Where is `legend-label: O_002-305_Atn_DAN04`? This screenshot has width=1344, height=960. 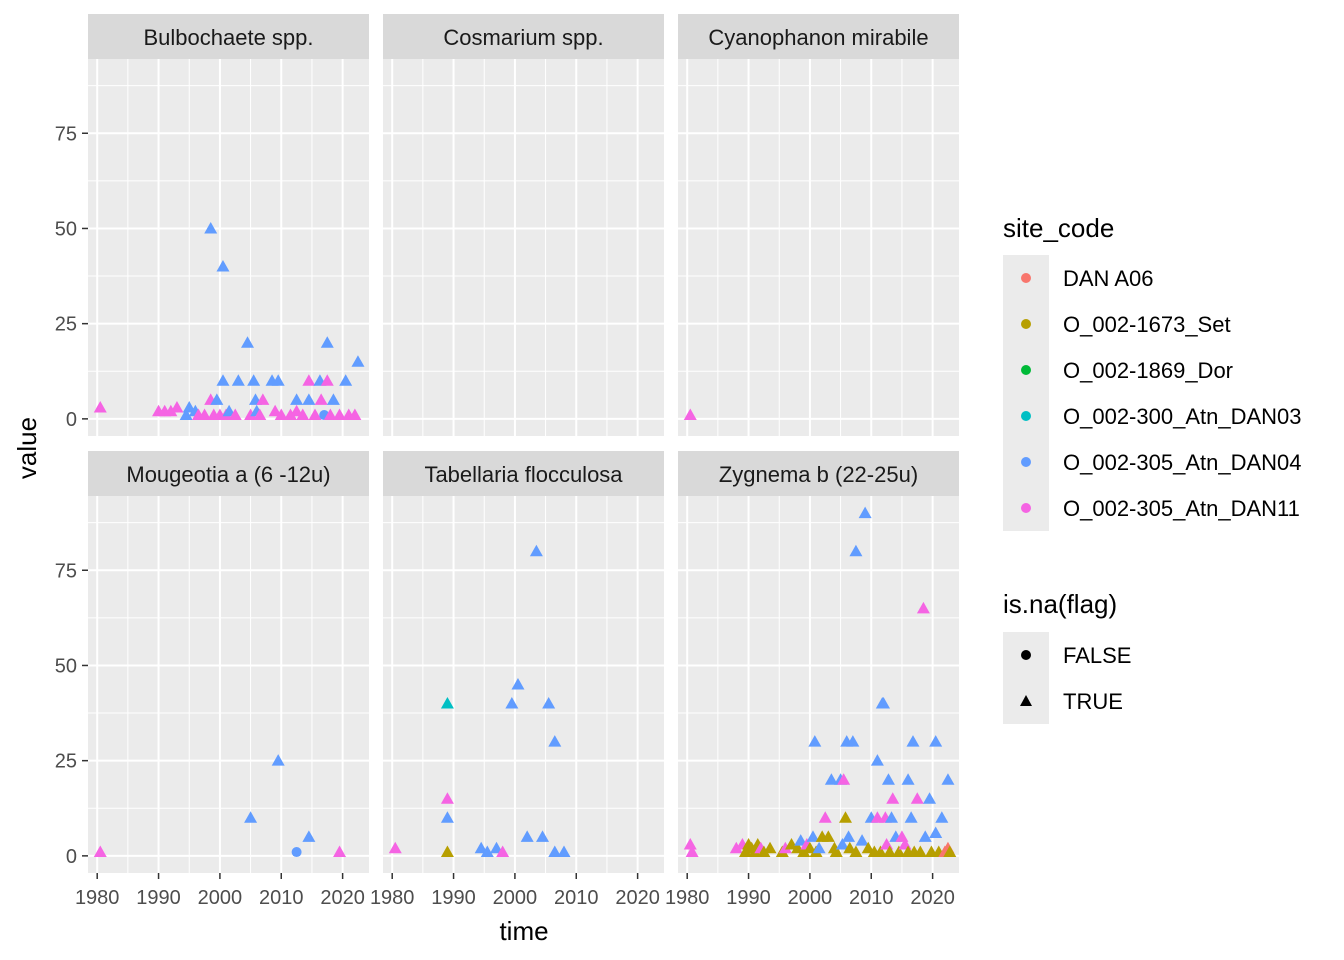
legend-label: O_002-305_Atn_DAN04 is located at coordinates (1182, 462).